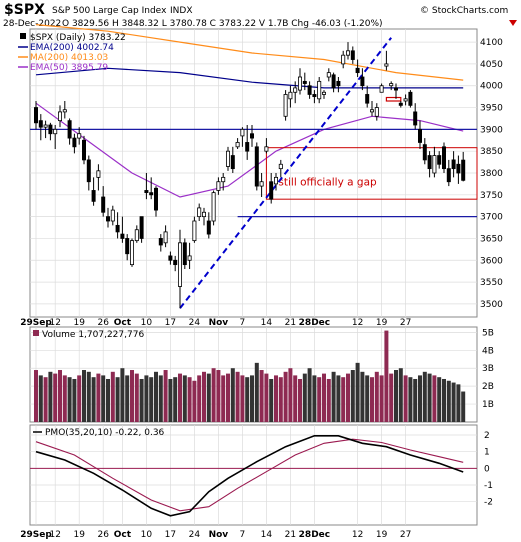 The height and width of the screenshot is (542, 521). I want to click on x-tick-label: 28Dec, so click(314, 535).